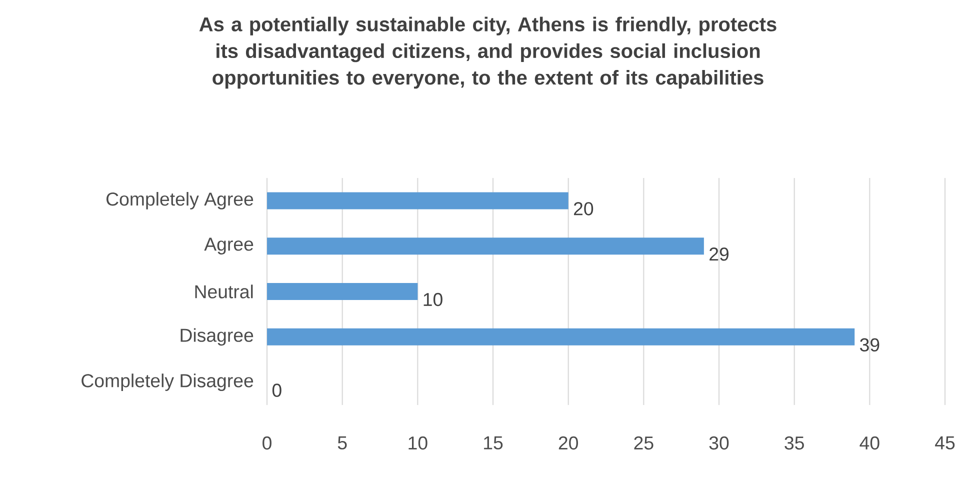 This screenshot has height=482, width=973. What do you see at coordinates (277, 390) in the screenshot?
I see `data-label: 0` at bounding box center [277, 390].